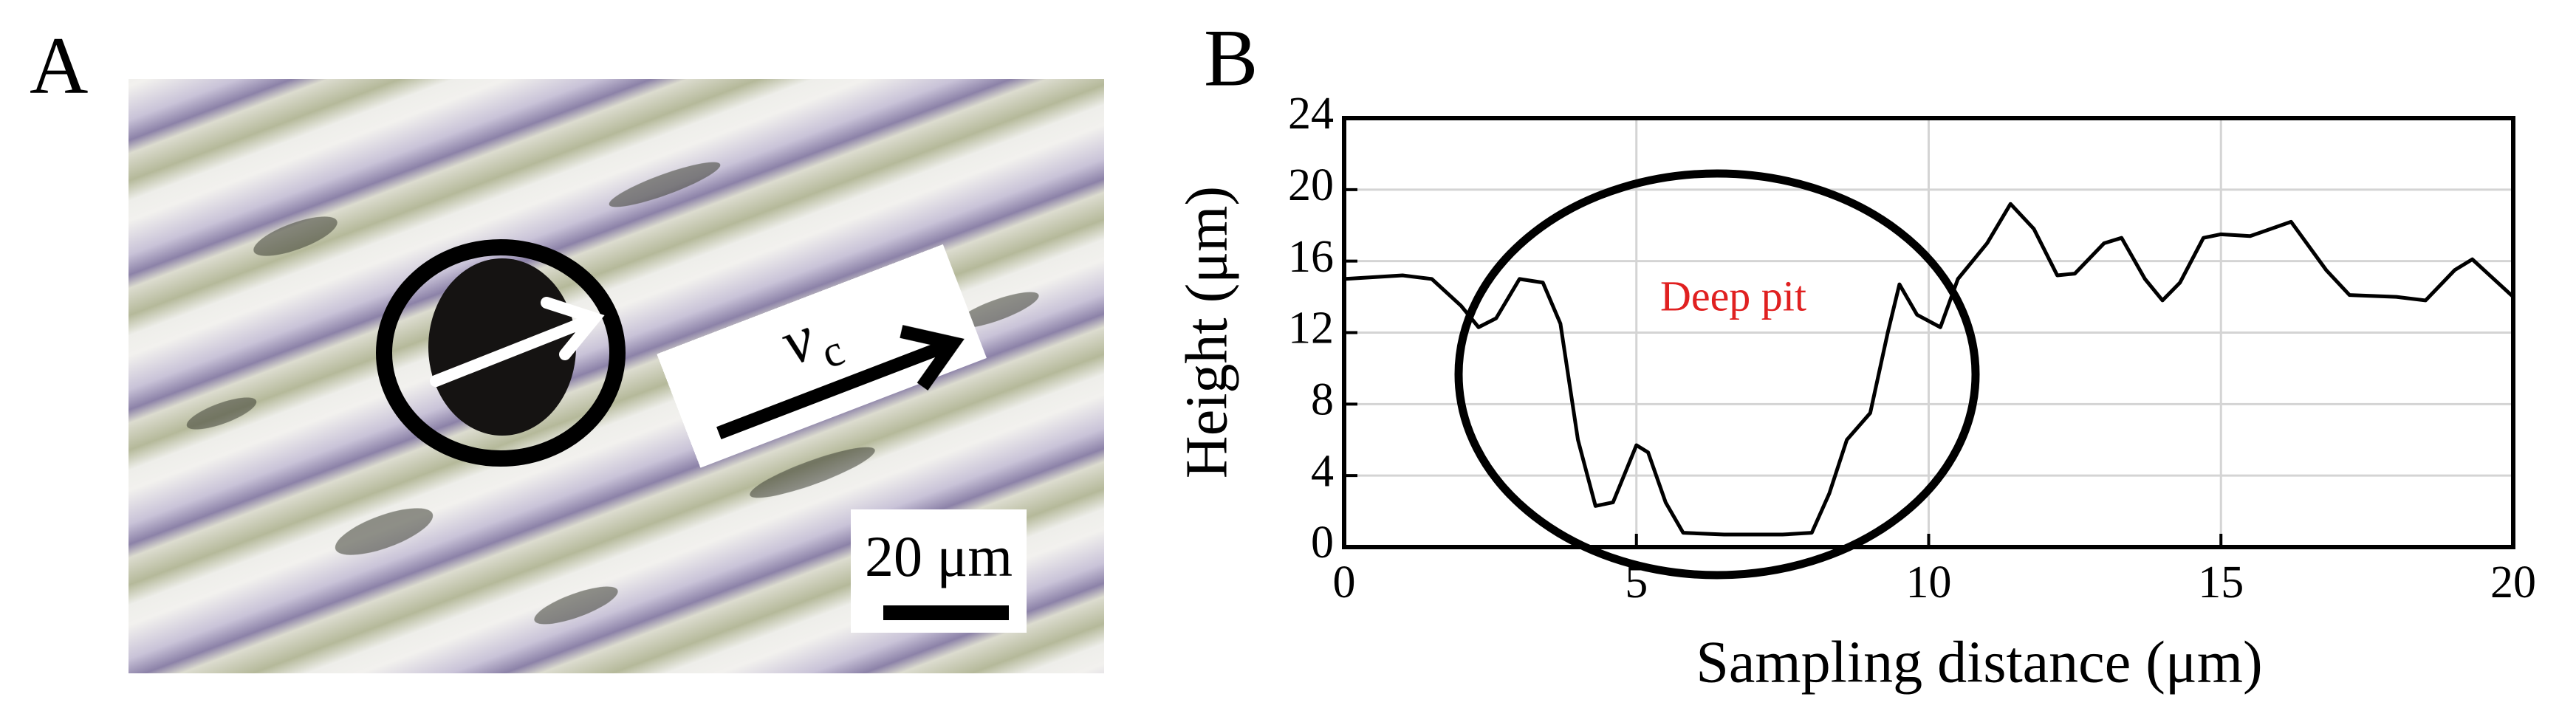 The height and width of the screenshot is (725, 2576). What do you see at coordinates (2221, 582) in the screenshot?
I see `x-tick-label: 15` at bounding box center [2221, 582].